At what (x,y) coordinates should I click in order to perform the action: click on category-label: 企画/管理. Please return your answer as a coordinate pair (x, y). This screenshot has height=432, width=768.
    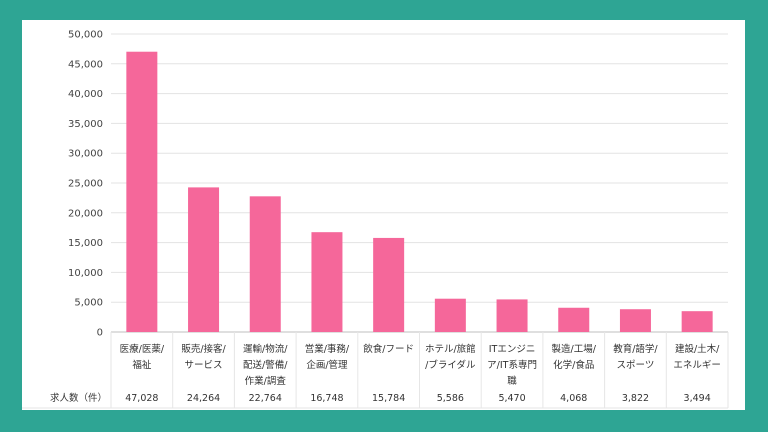
    Looking at the image, I should click on (327, 365).